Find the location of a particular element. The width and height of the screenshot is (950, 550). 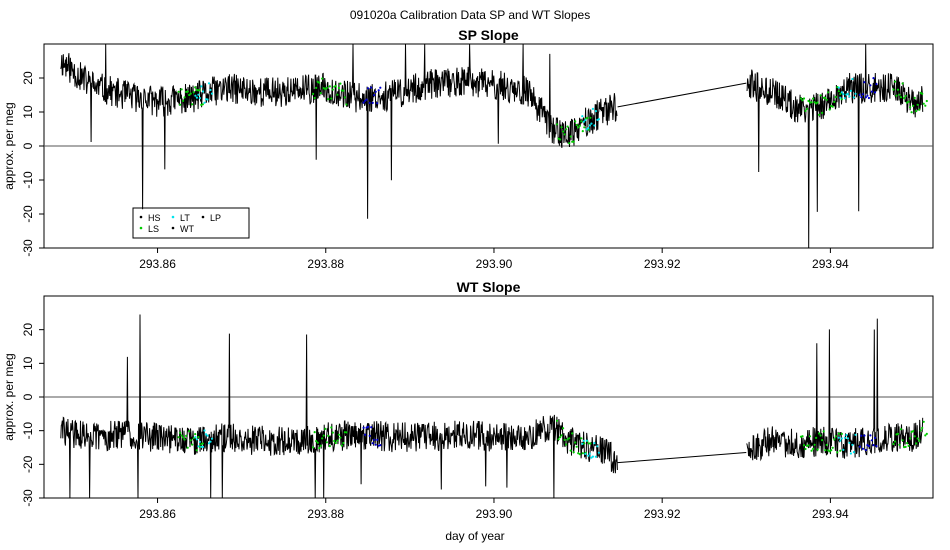

sp-ytick-label: -20 is located at coordinates (28, 214).